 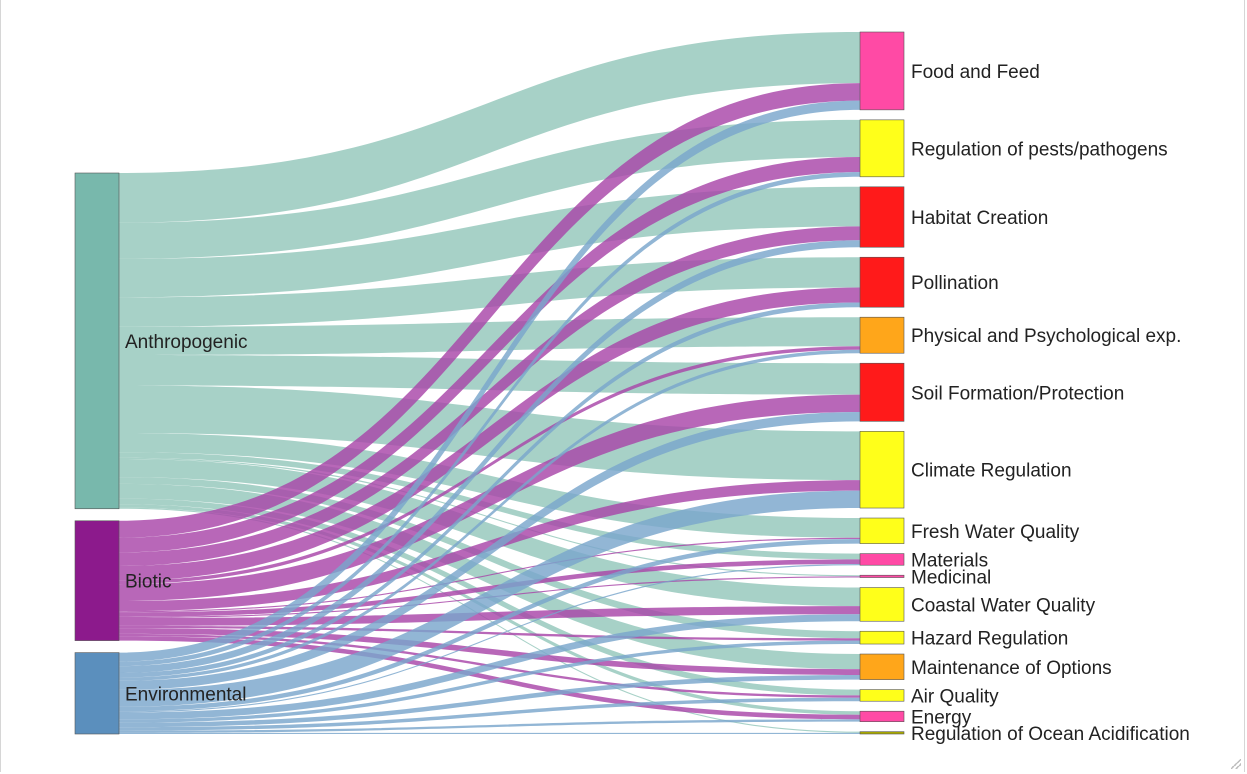 What do you see at coordinates (882, 733) in the screenshot?
I see `node-regulation-of-ocean-acidification` at bounding box center [882, 733].